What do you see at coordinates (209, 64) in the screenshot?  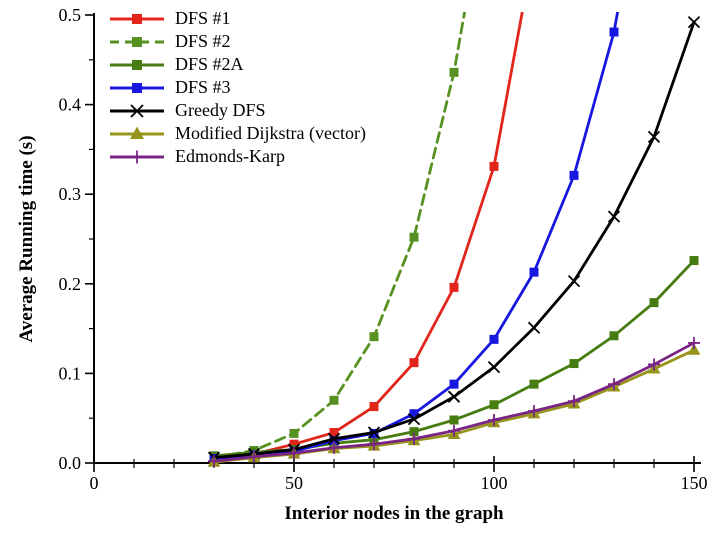 I see `legend-label: DFS #2A` at bounding box center [209, 64].